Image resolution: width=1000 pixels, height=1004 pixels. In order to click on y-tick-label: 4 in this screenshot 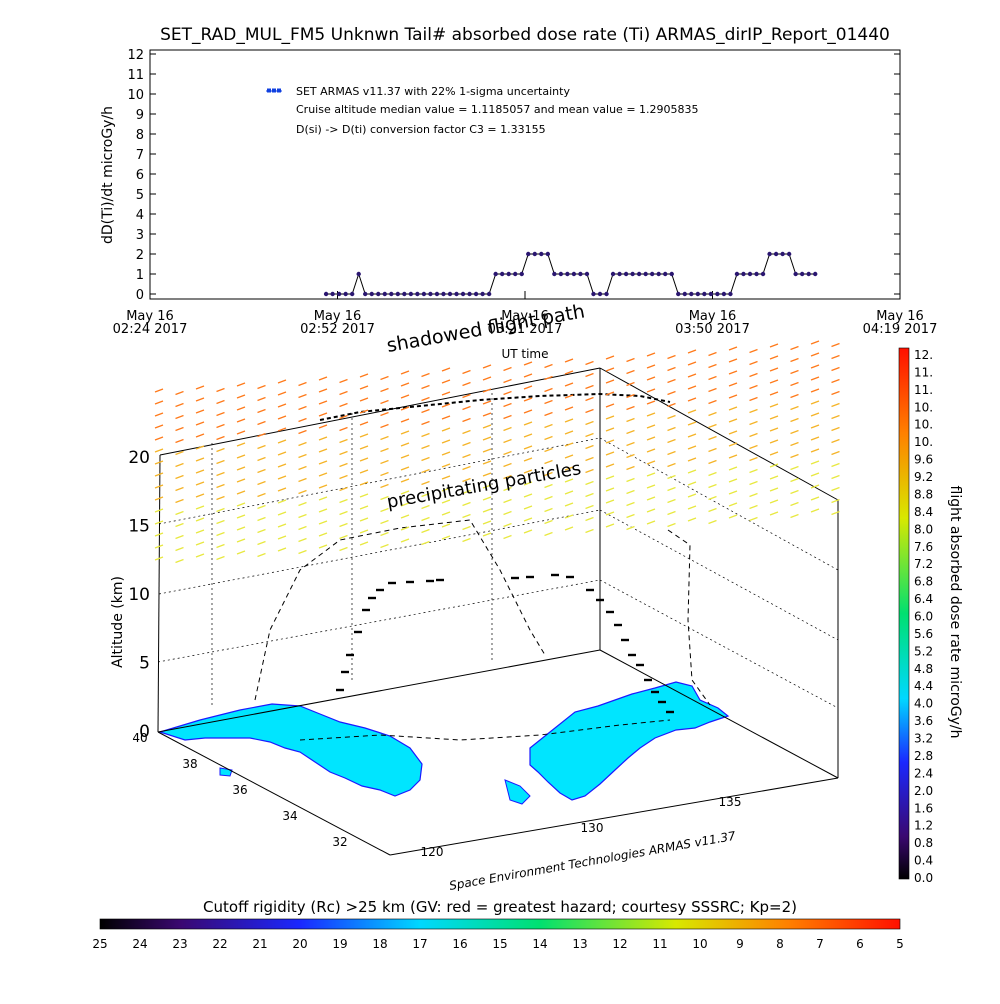, I will do `click(140, 215)`.